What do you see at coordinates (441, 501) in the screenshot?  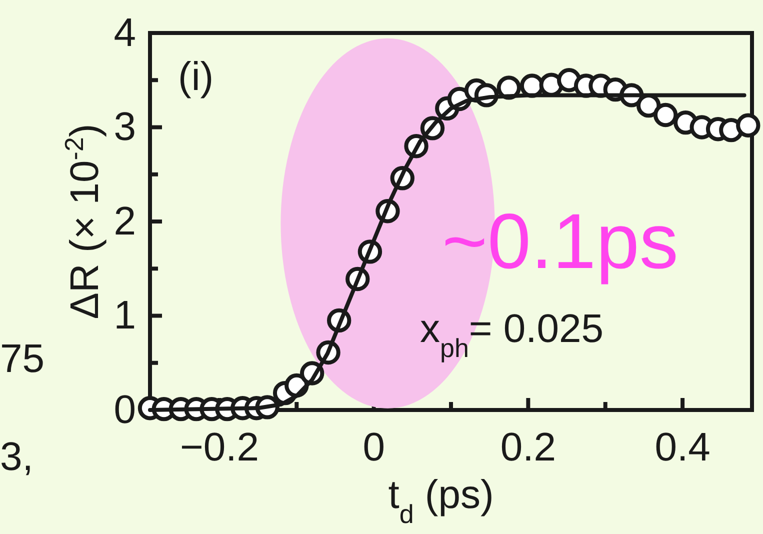 I see `x-axis-title: t$_{d}$ (ps)` at bounding box center [441, 501].